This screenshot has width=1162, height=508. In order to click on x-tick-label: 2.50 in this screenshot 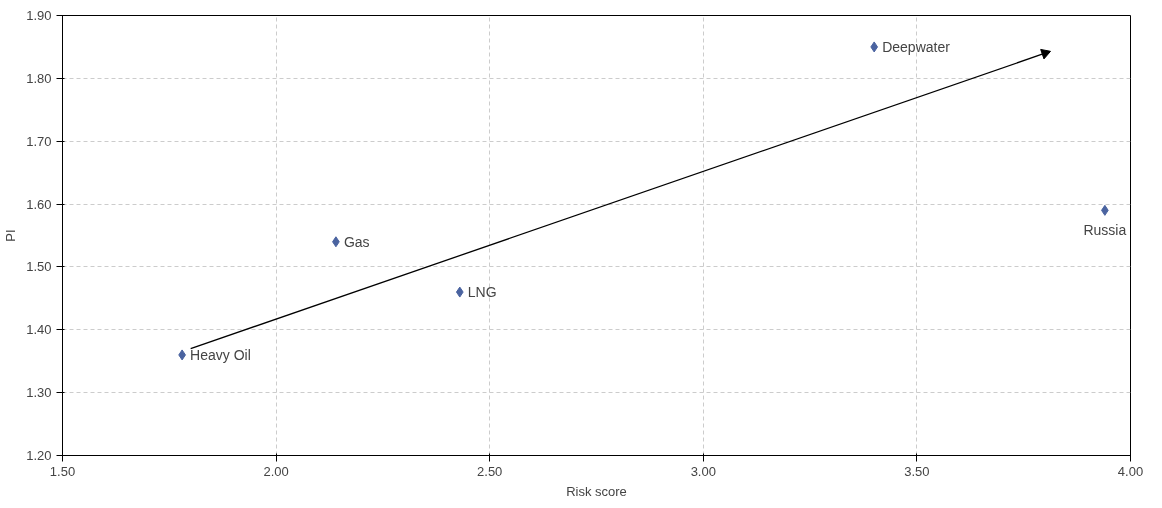, I will do `click(490, 471)`.